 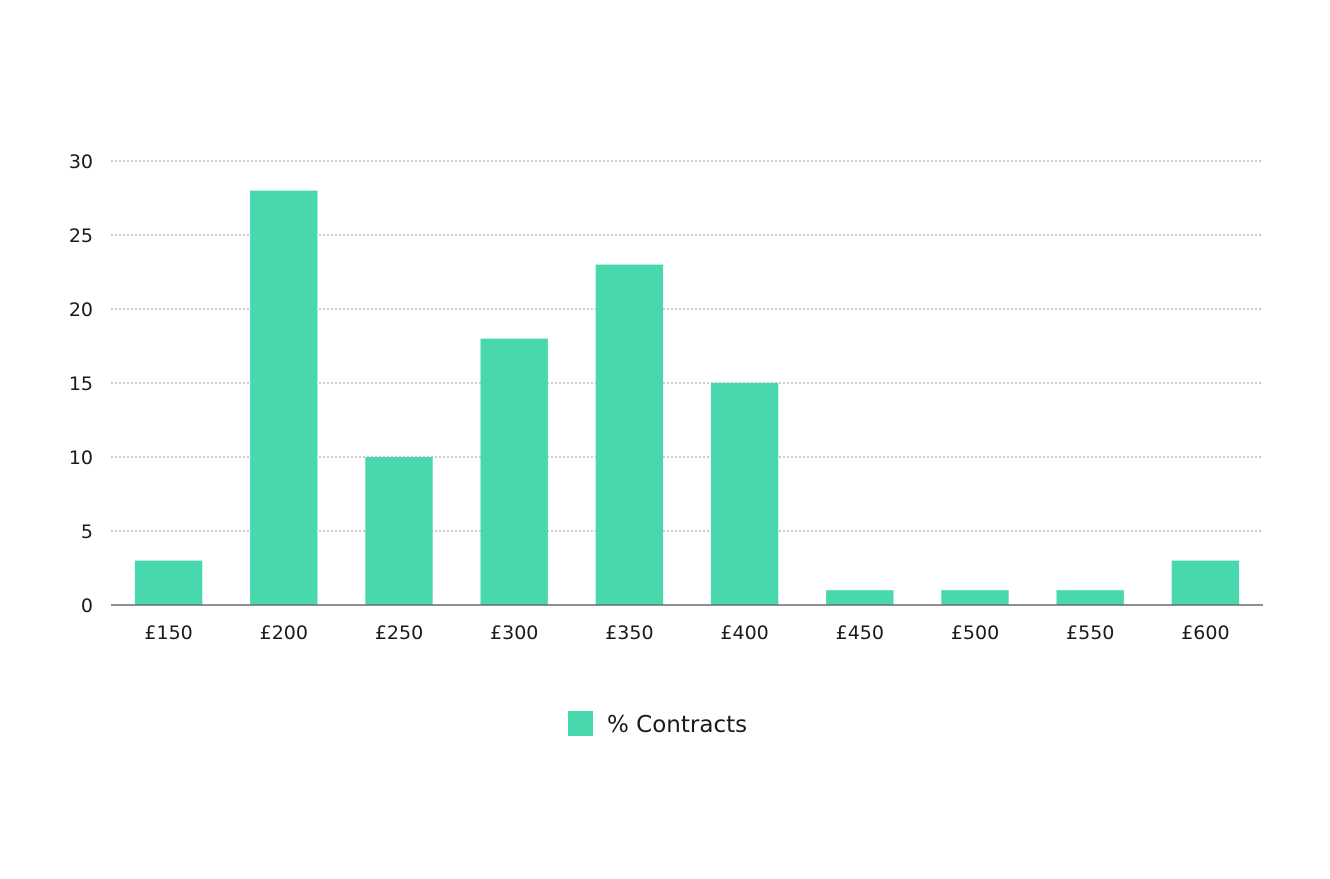 I want to click on y-tick-label: 0, so click(x=87, y=606).